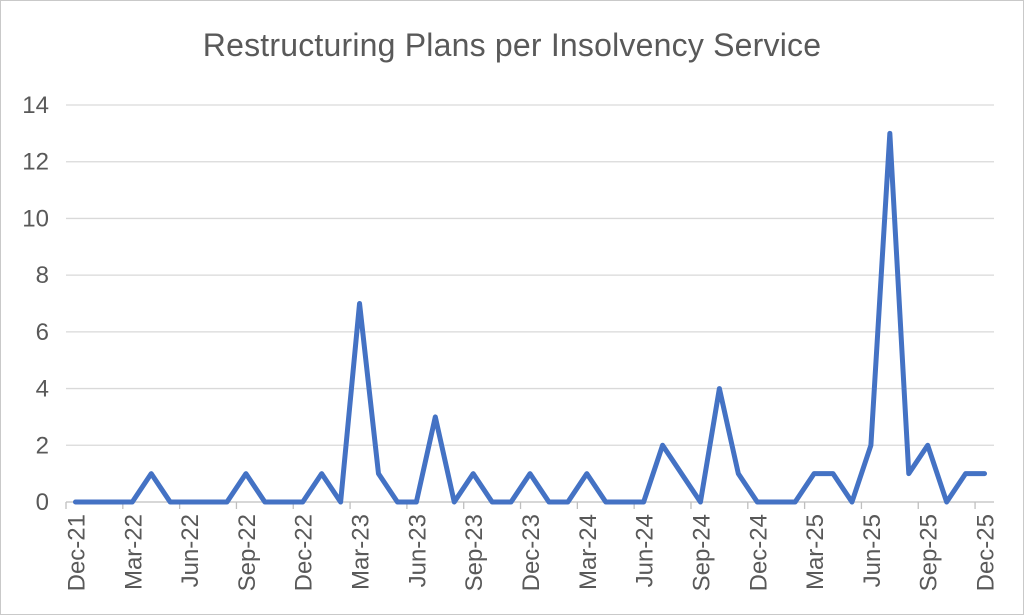 This screenshot has height=615, width=1024. What do you see at coordinates (758, 552) in the screenshot?
I see `x-axis-tick-label: Dec-24` at bounding box center [758, 552].